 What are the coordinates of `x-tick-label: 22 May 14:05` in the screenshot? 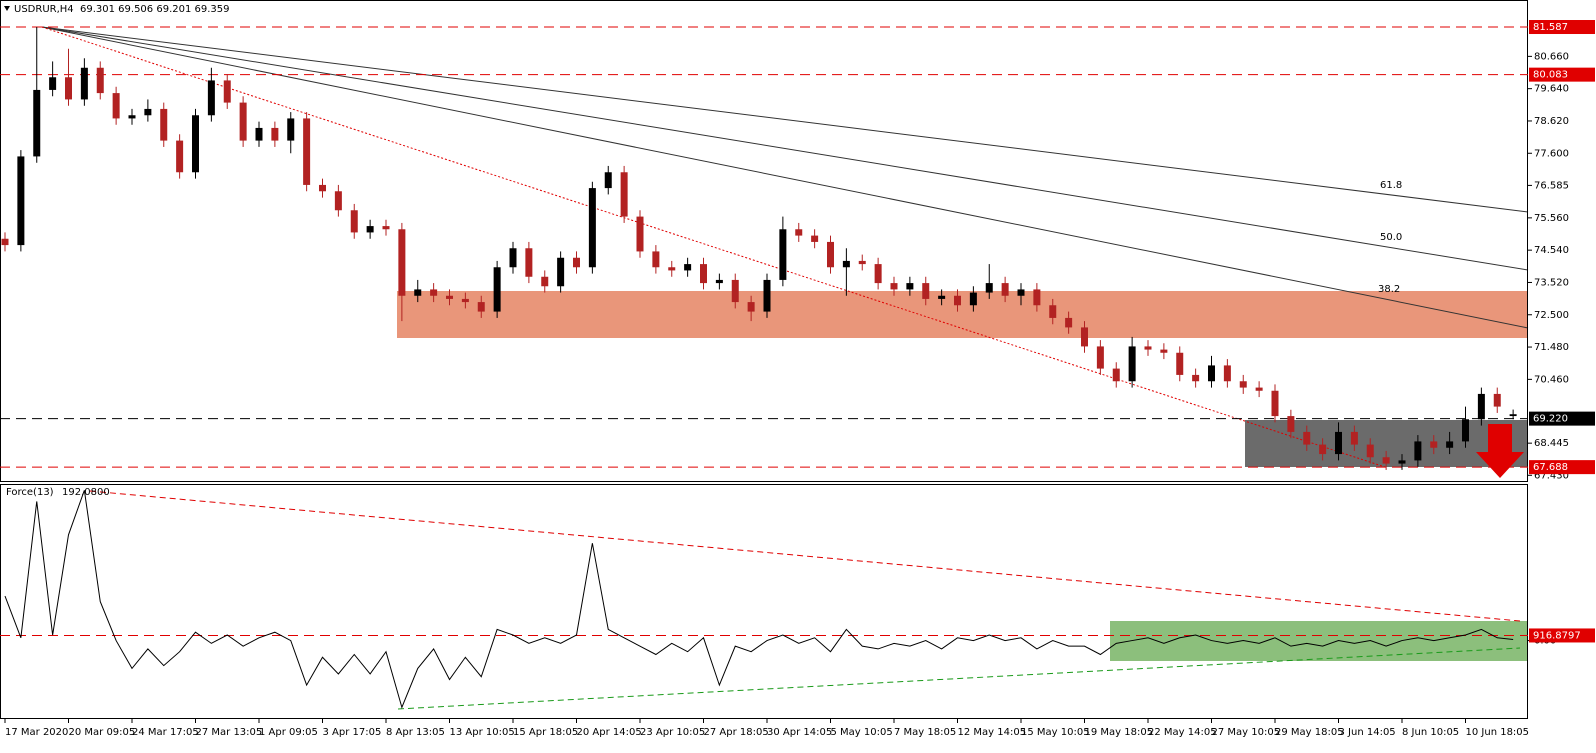 It's located at (1182, 732).